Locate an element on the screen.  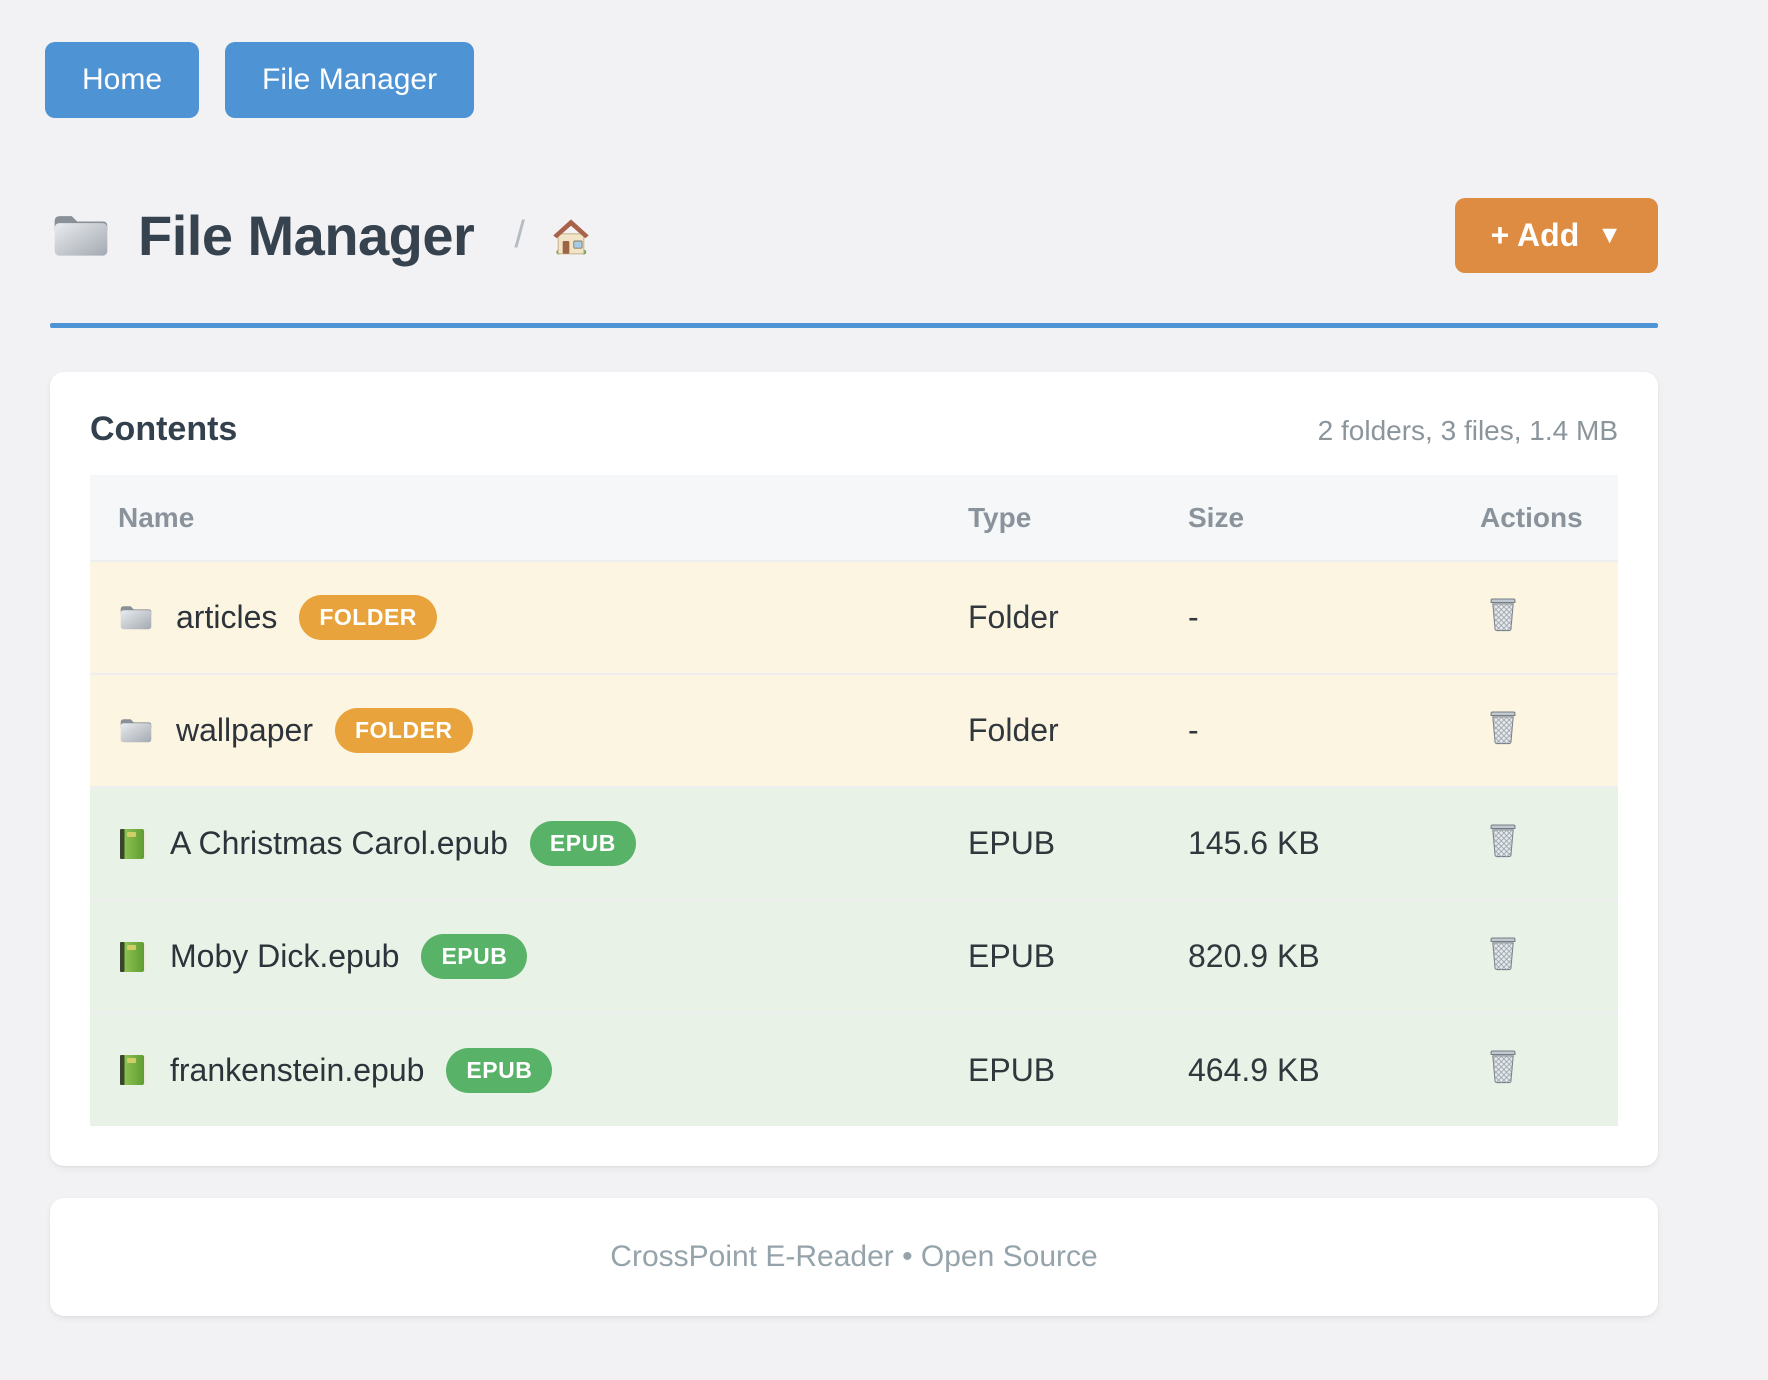
chevron-down-icon: ▼ is located at coordinates (1609, 235).